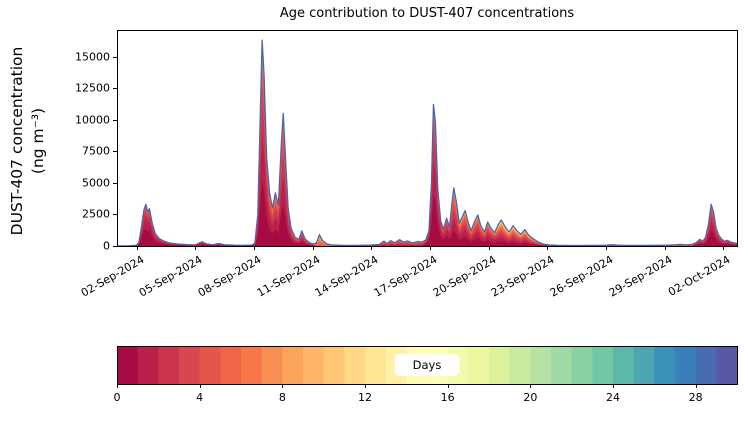 Image resolution: width=748 pixels, height=425 pixels. I want to click on y-tick-label: 0, so click(106, 246).